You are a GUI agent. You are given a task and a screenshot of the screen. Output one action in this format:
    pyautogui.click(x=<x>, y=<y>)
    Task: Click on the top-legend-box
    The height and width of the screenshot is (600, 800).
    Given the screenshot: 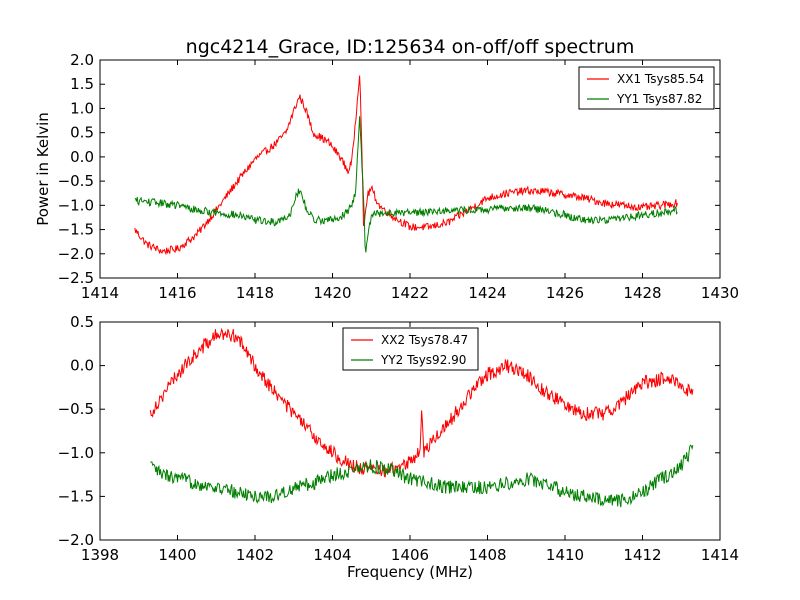 What is the action you would take?
    pyautogui.click(x=646, y=88)
    